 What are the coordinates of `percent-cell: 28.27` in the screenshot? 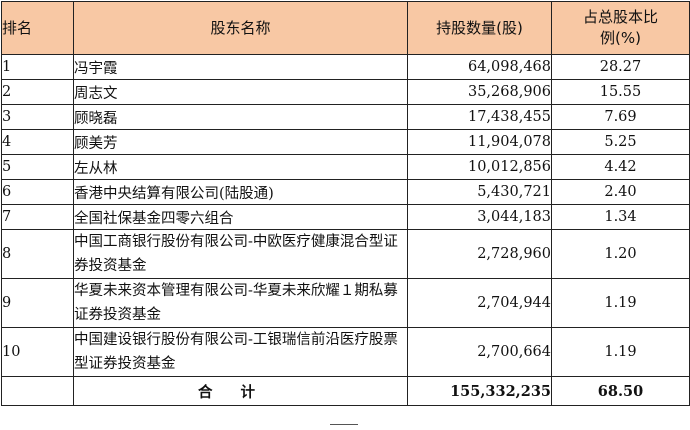 It's located at (620, 67).